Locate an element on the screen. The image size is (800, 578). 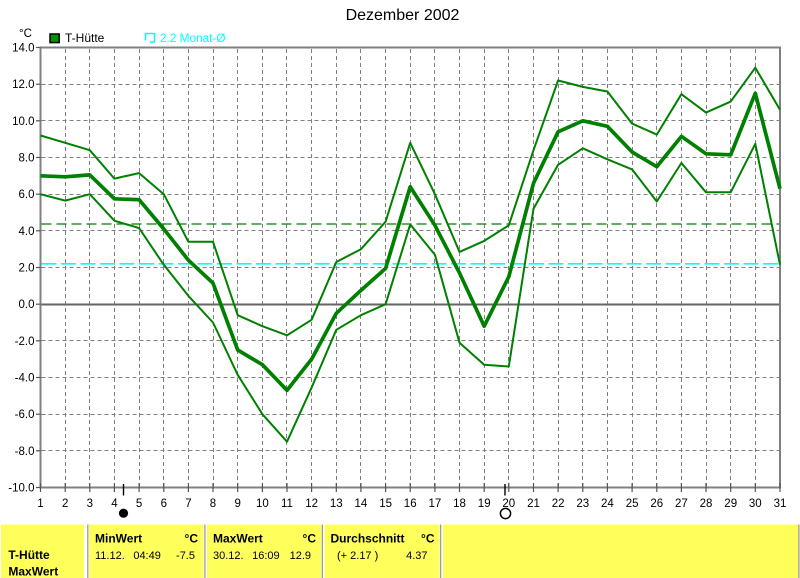
svg-text: -10.0 is located at coordinates (21, 489).